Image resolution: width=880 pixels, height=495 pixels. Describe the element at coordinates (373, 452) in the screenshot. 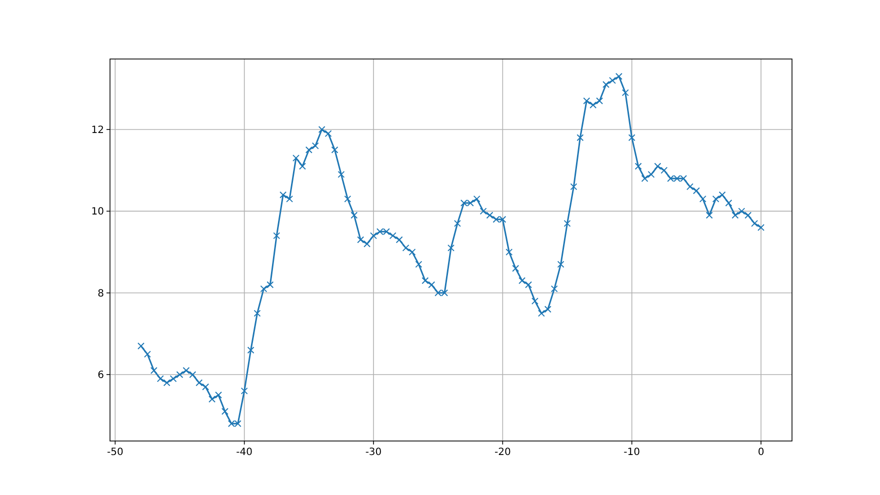

I see `x-tick-label: -30` at that location.